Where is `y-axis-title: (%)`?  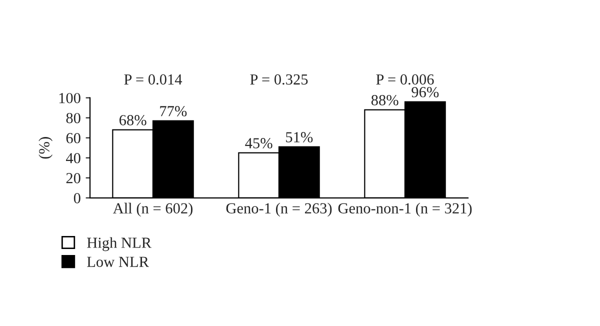 y-axis-title: (%) is located at coordinates (45, 148).